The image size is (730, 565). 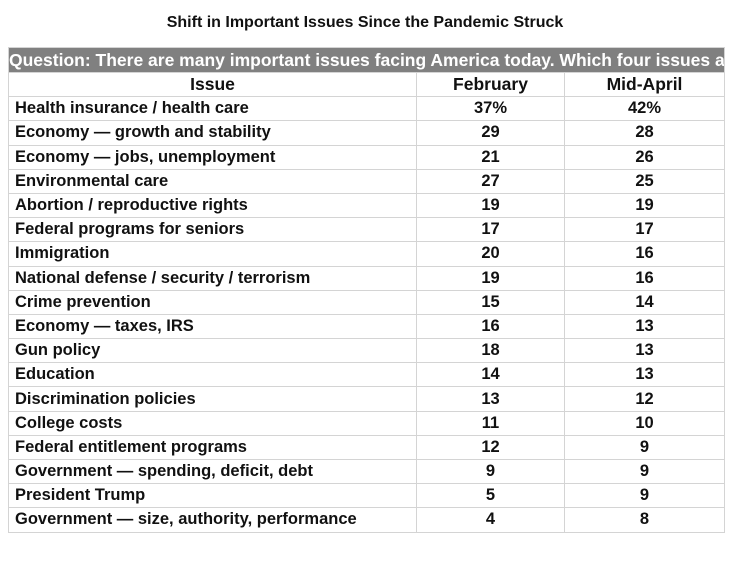 What do you see at coordinates (490, 254) in the screenshot?
I see `february-value: 20` at bounding box center [490, 254].